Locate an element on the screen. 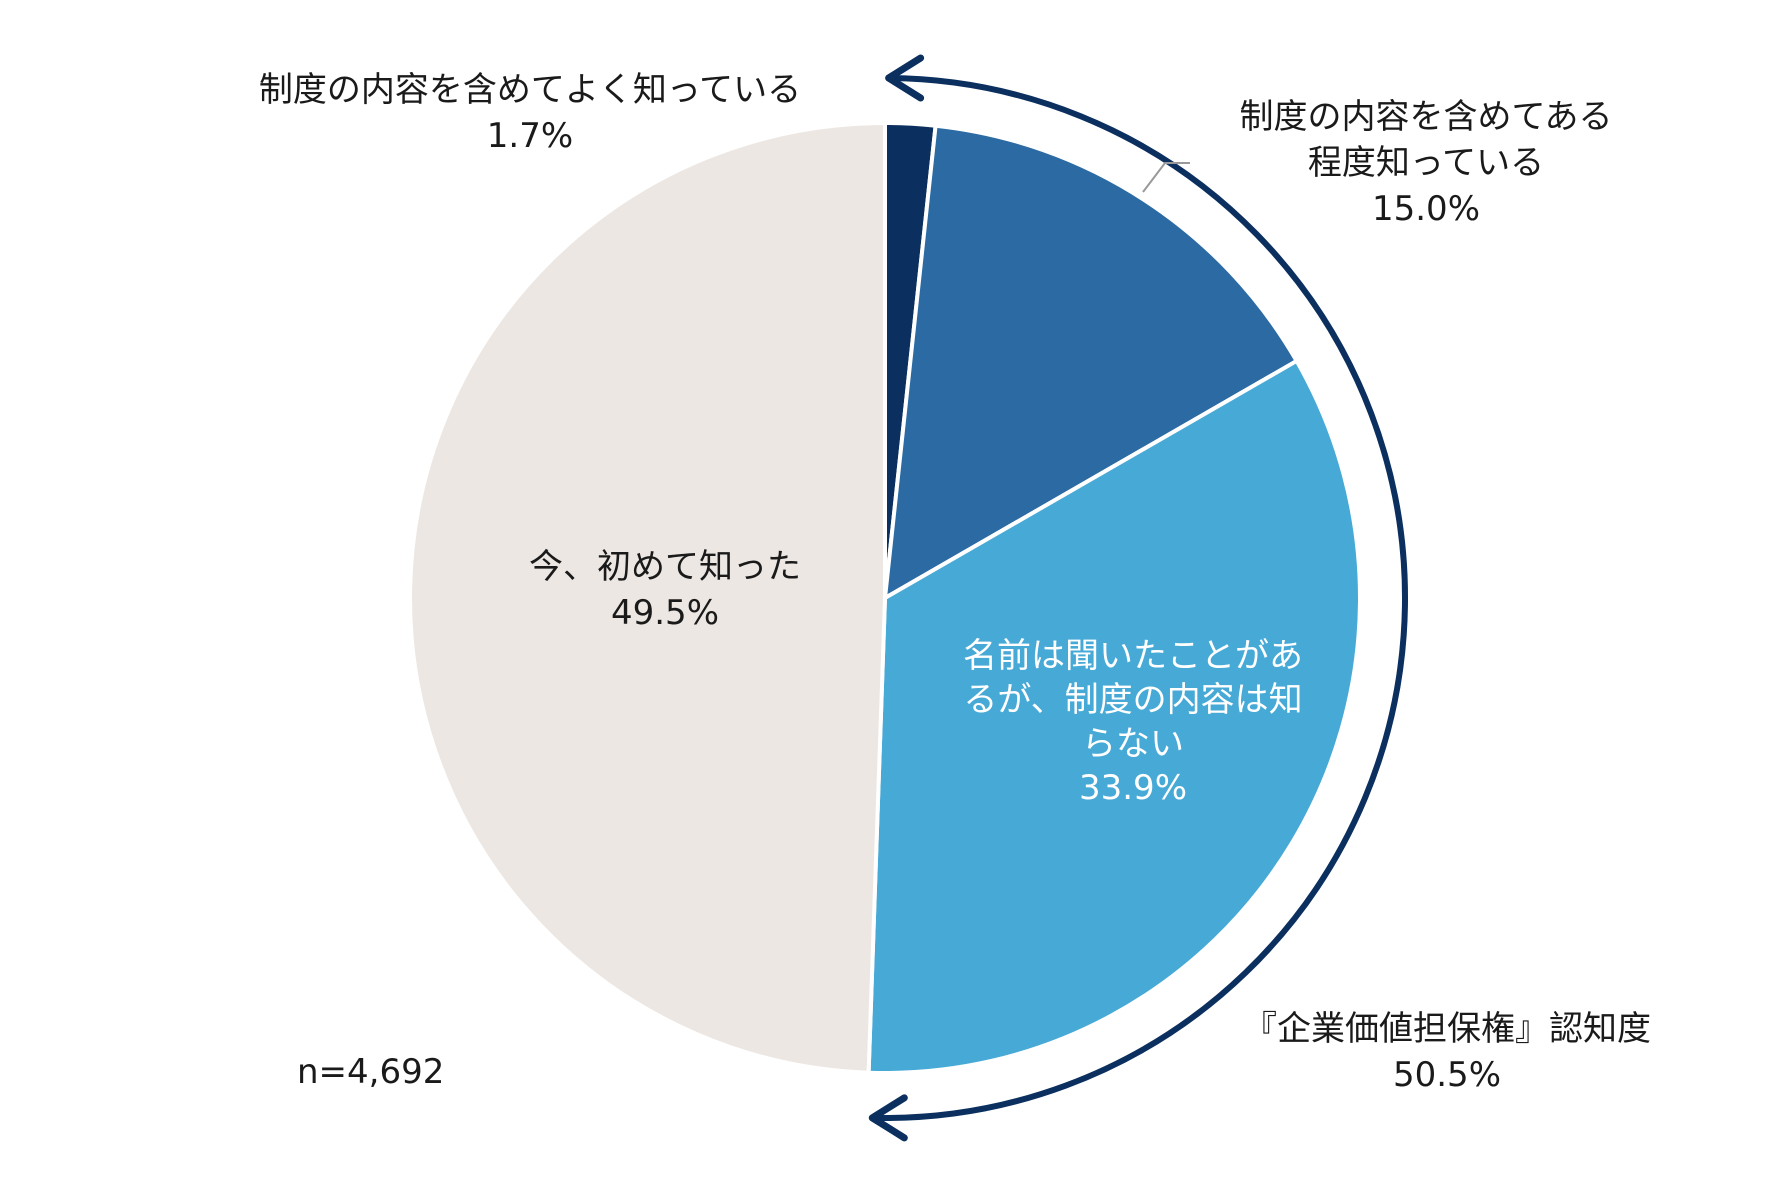  slice-name-line-2: 程度知っている is located at coordinates (1426, 163).